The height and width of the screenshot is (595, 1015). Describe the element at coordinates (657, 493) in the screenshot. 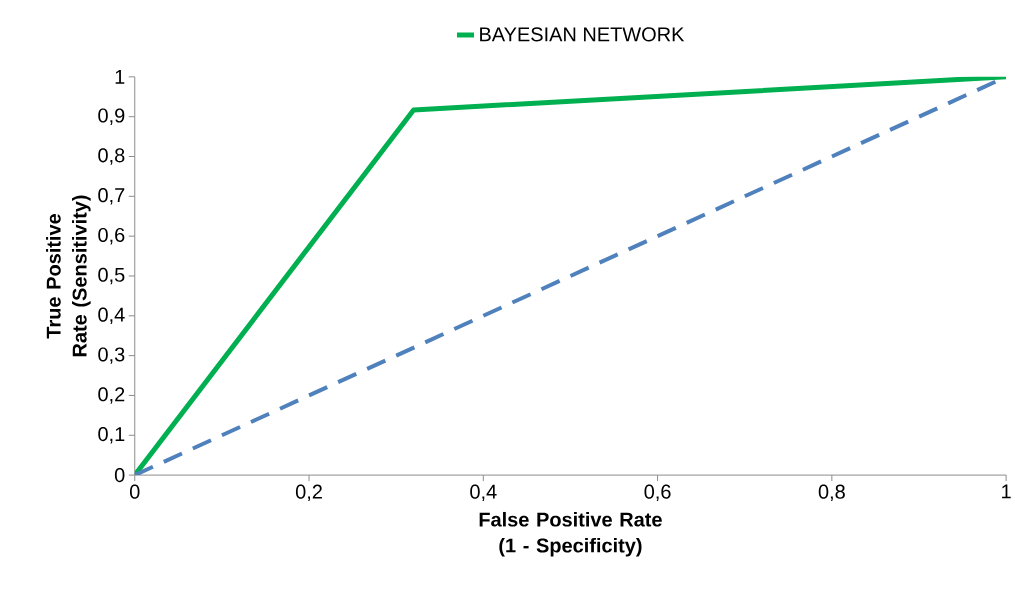

I see `x-tick-label: 0,6` at that location.